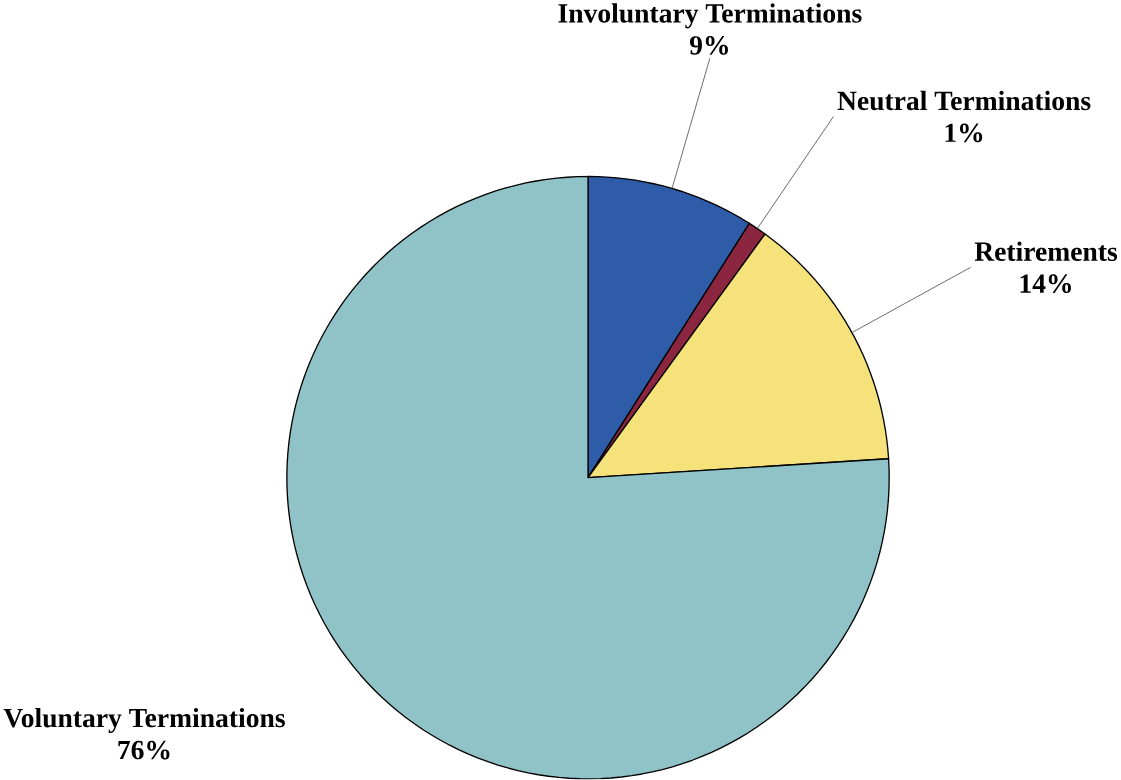  Describe the element at coordinates (710, 16) in the screenshot. I see `slice-label: Involuntary Terminations` at that location.